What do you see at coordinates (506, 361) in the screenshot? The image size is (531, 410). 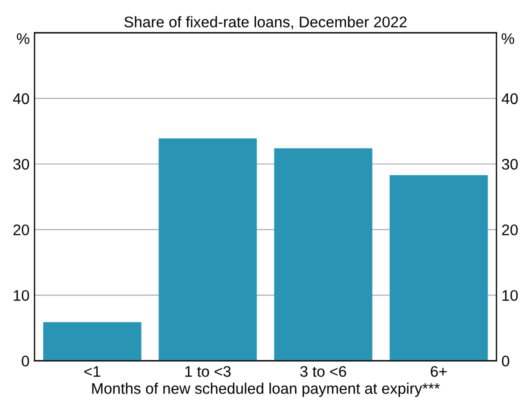 I see `y2-tick-label: 0` at bounding box center [506, 361].